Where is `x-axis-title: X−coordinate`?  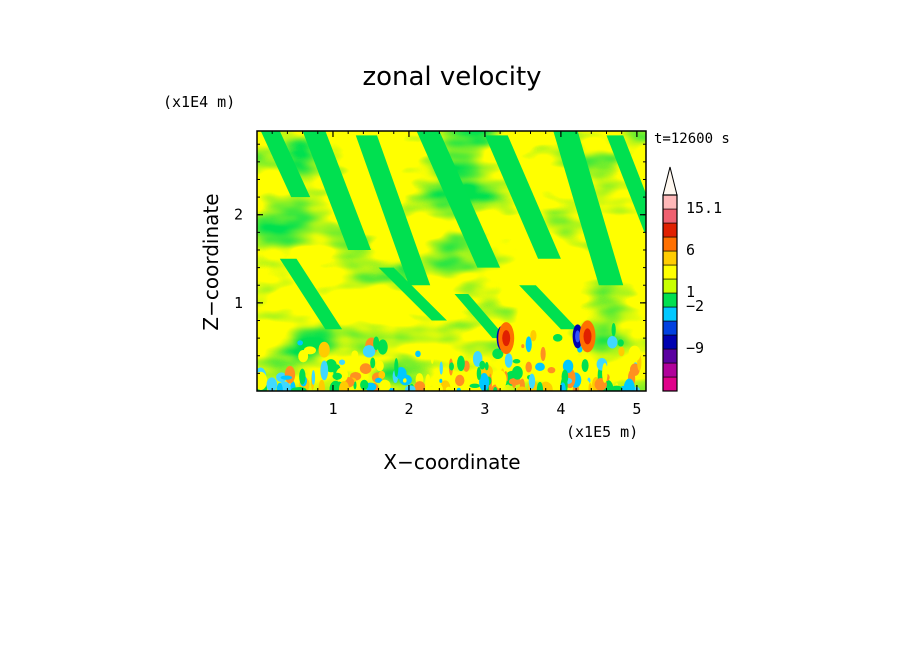 x-axis-title: X−coordinate is located at coordinates (451, 462).